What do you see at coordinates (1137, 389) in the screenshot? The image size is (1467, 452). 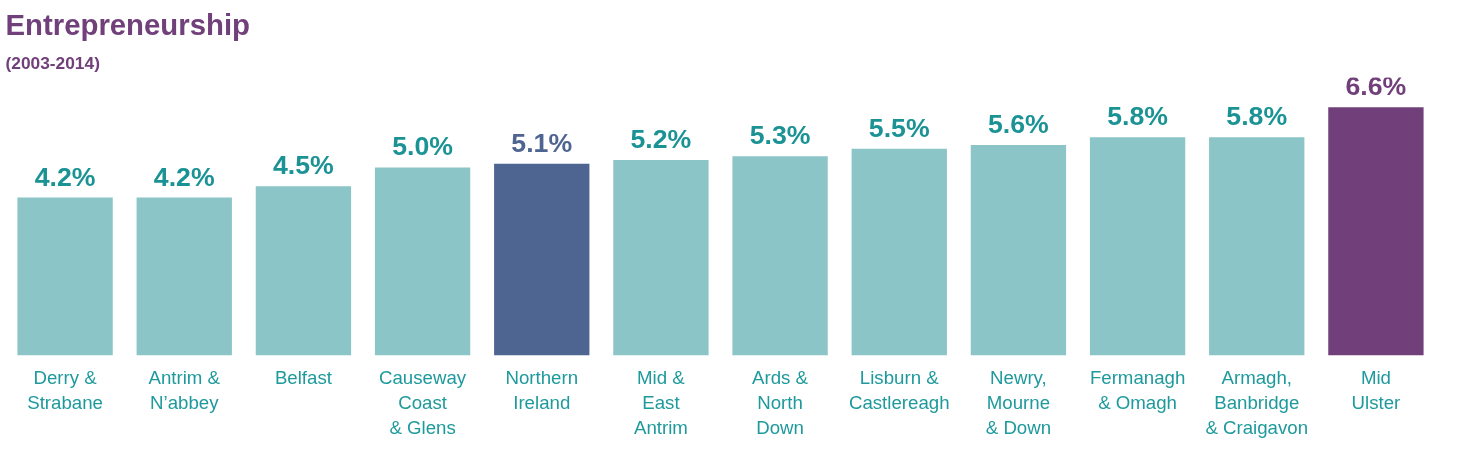 I see `x-tick-label: Fermanagh & Omagh` at bounding box center [1137, 389].